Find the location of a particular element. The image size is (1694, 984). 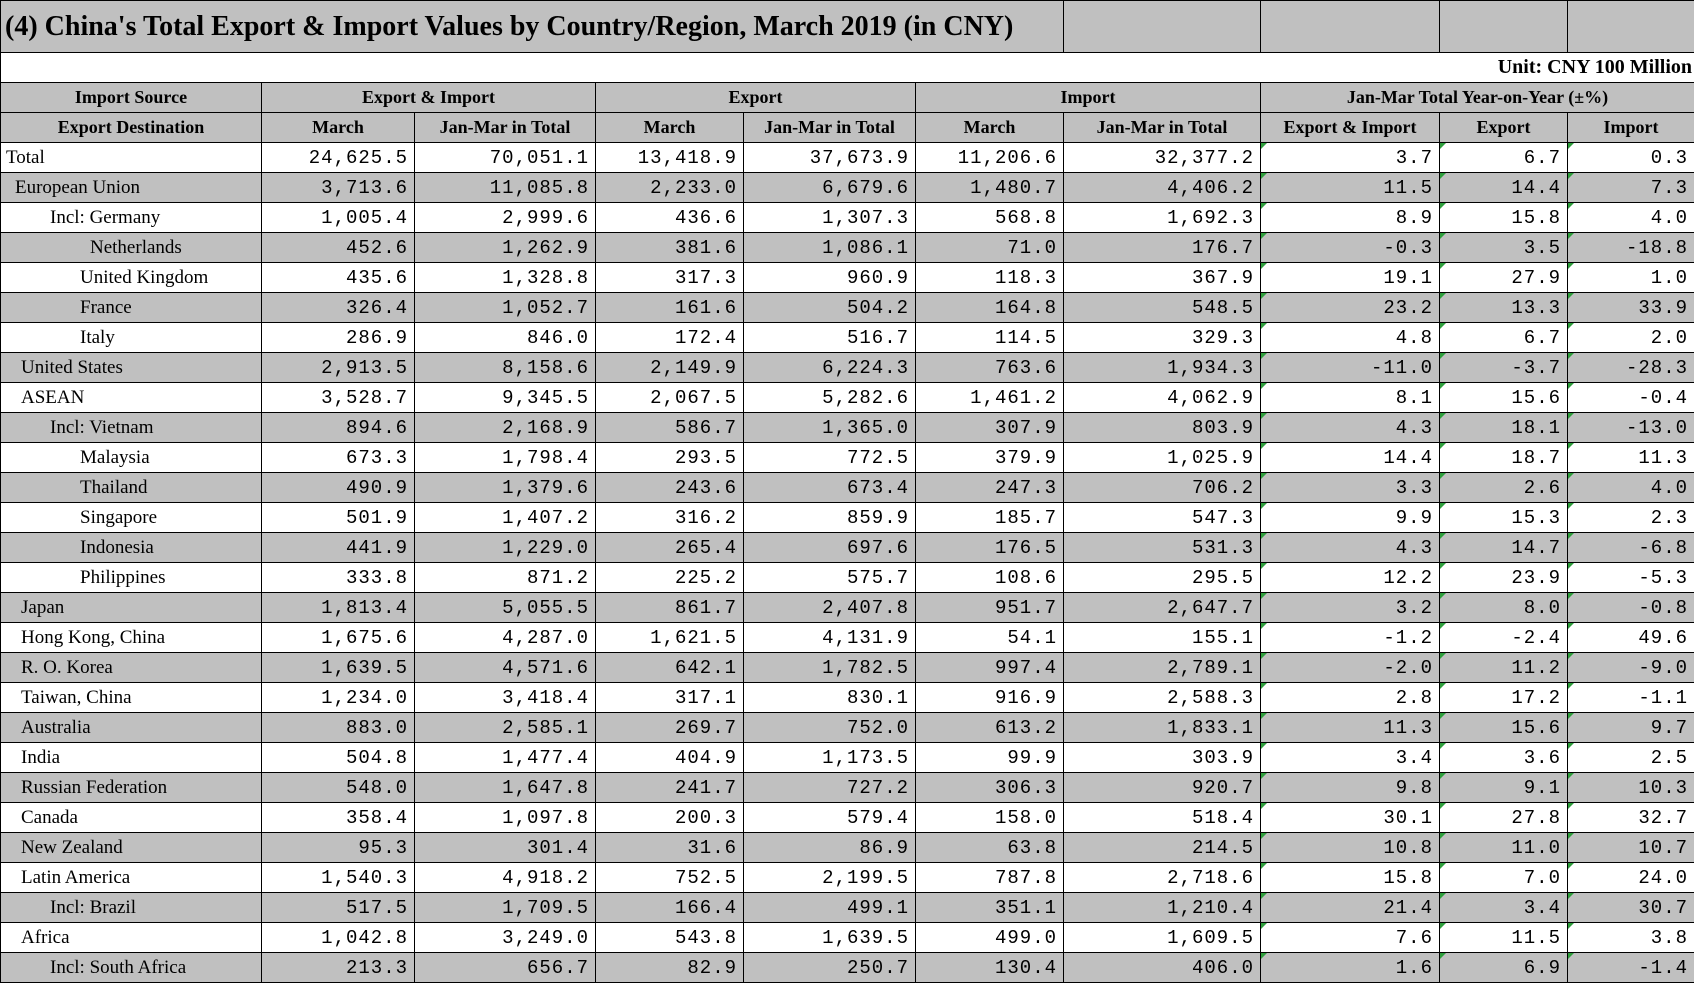

value-cell: -28.3 is located at coordinates (1630, 367).